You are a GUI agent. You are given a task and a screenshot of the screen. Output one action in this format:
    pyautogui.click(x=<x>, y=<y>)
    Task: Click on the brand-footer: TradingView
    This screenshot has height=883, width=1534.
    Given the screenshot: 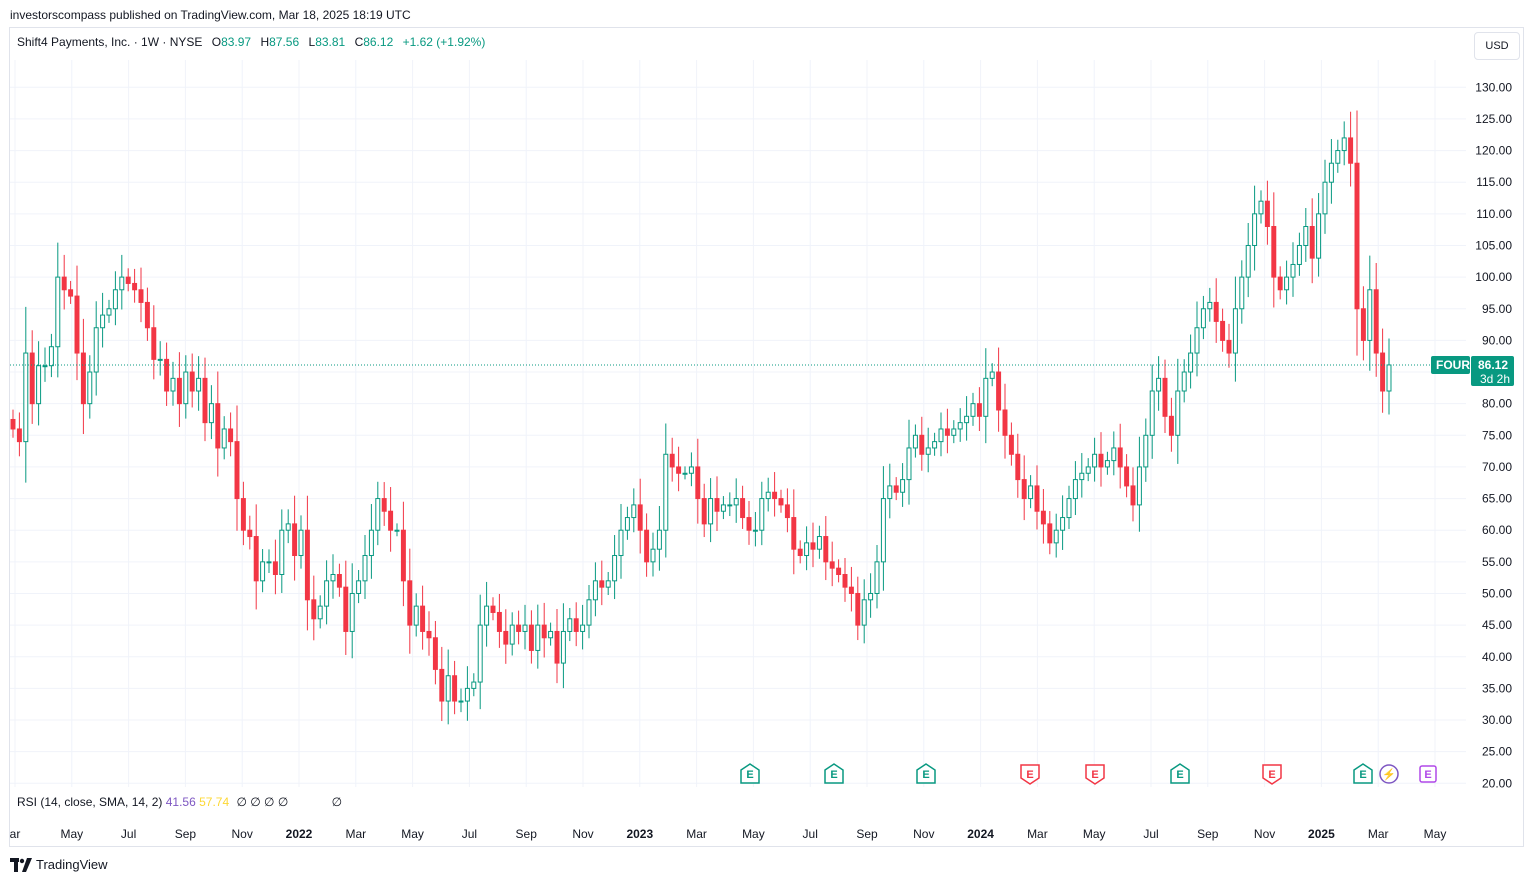 What is the action you would take?
    pyautogui.click(x=59, y=864)
    